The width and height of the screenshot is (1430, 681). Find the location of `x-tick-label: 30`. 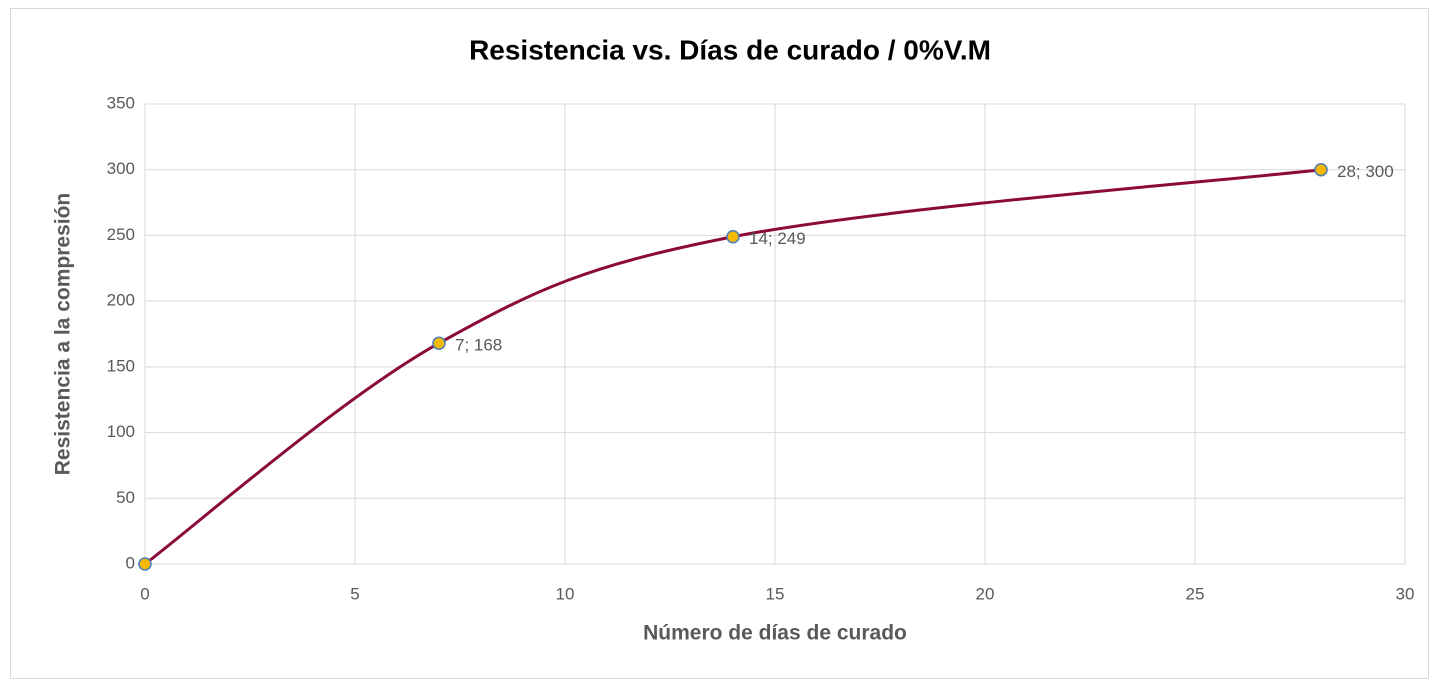

x-tick-label: 30 is located at coordinates (1405, 593).